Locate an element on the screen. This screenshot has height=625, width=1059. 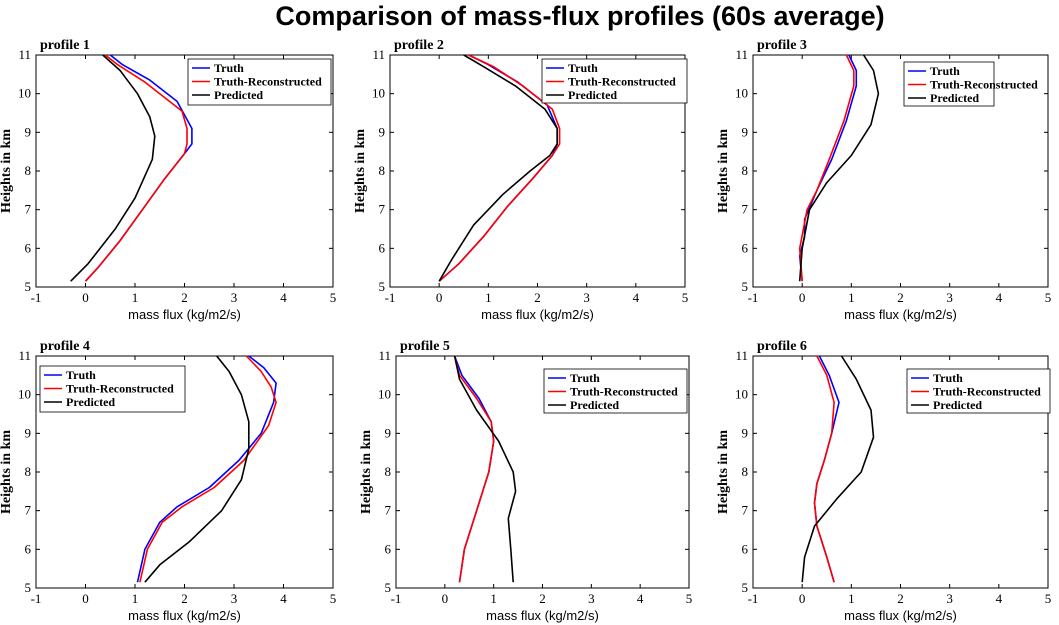
profile-label: profile 6 is located at coordinates (782, 346).